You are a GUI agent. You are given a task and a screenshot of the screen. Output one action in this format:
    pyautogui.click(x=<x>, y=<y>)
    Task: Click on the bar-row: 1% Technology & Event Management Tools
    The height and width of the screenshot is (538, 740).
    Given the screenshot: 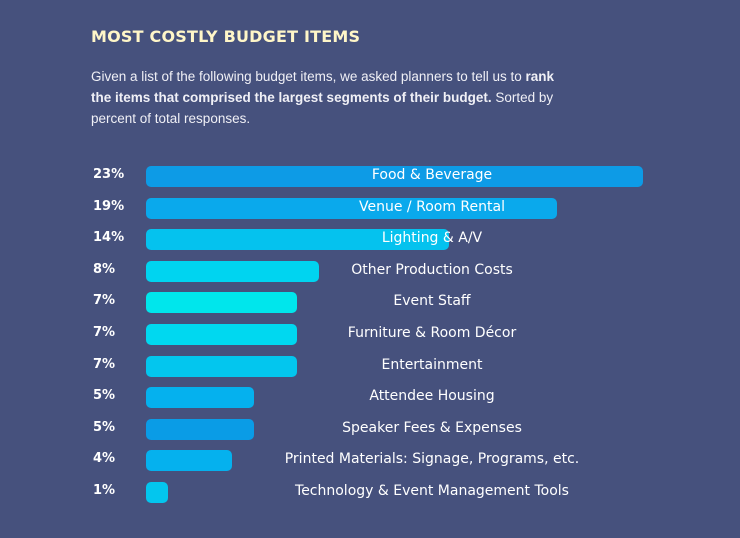 What is the action you would take?
    pyautogui.click(x=370, y=492)
    